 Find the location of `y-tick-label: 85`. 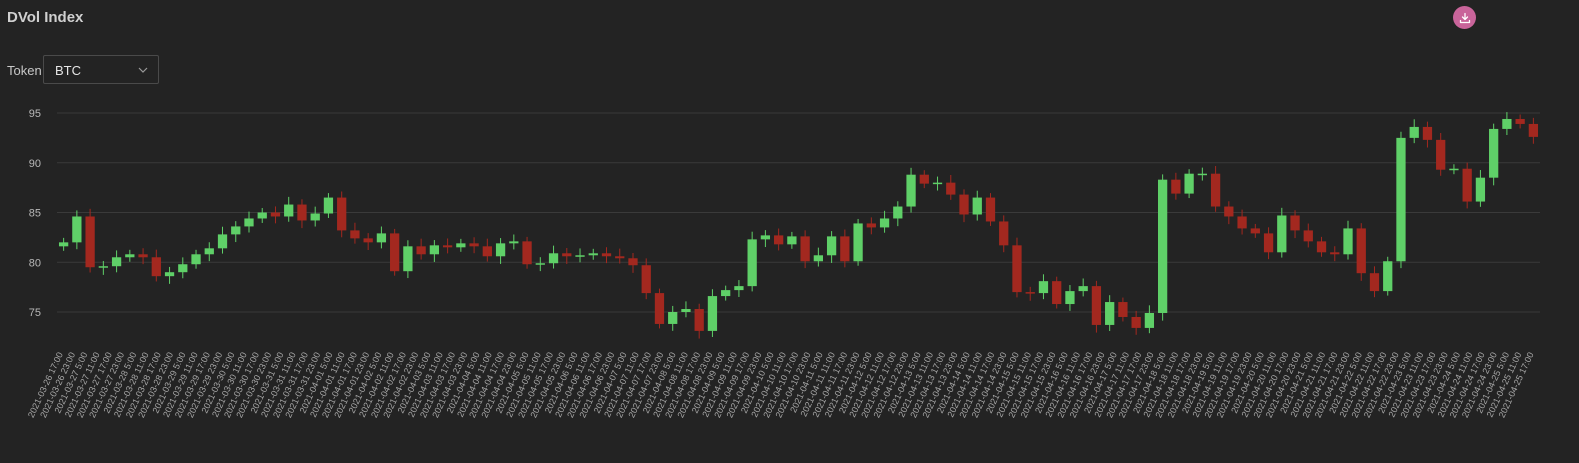

y-tick-label: 85 is located at coordinates (35, 214).